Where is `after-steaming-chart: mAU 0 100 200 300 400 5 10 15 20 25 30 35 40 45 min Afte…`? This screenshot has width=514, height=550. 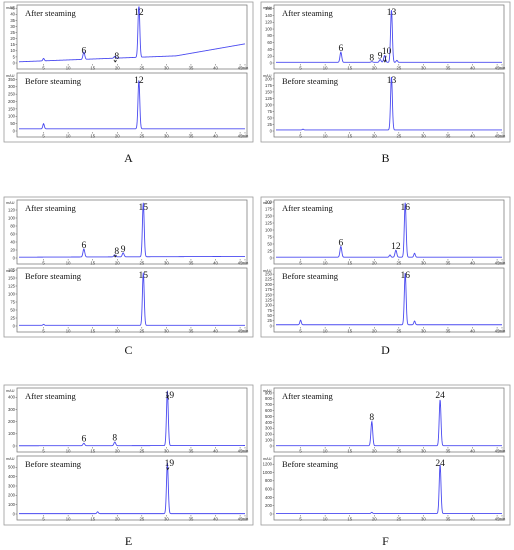 after-steaming-chart: mAU 0 100 200 300 400 5 10 15 20 25 30 35 40 45 min Afte… is located at coordinates (127, 420).